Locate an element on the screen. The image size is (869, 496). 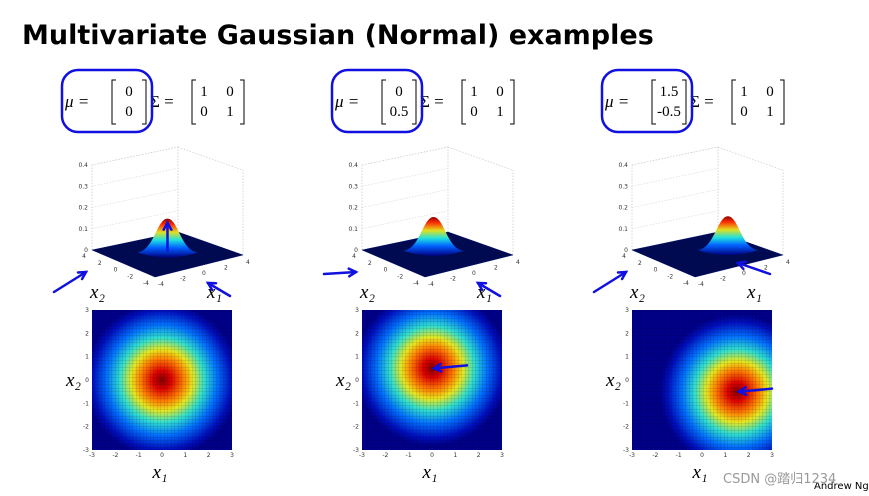
heatmap-y-tick-label: -2 is located at coordinates (626, 427).